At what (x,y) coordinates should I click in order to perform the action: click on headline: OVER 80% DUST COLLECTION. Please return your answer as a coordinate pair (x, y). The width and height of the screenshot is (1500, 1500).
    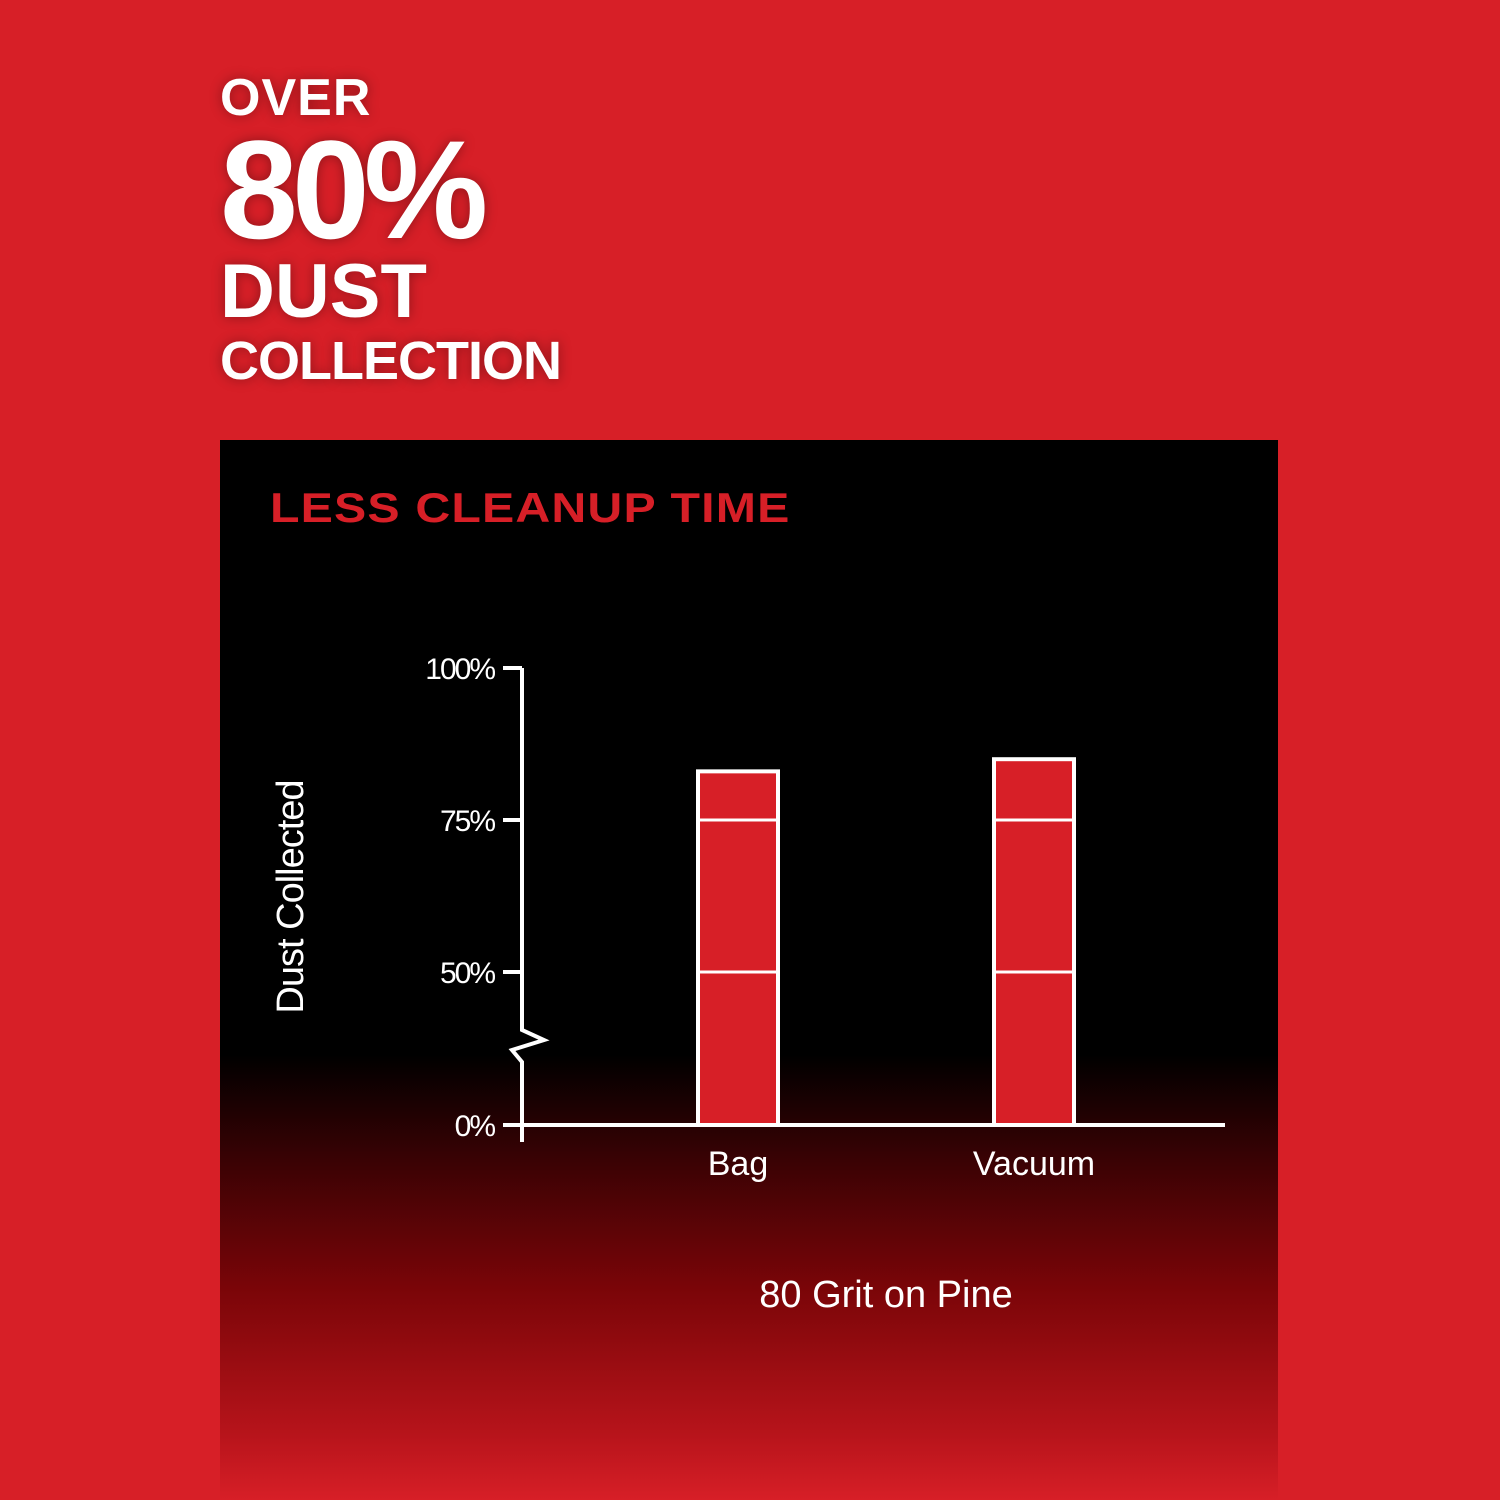
    Looking at the image, I should click on (391, 230).